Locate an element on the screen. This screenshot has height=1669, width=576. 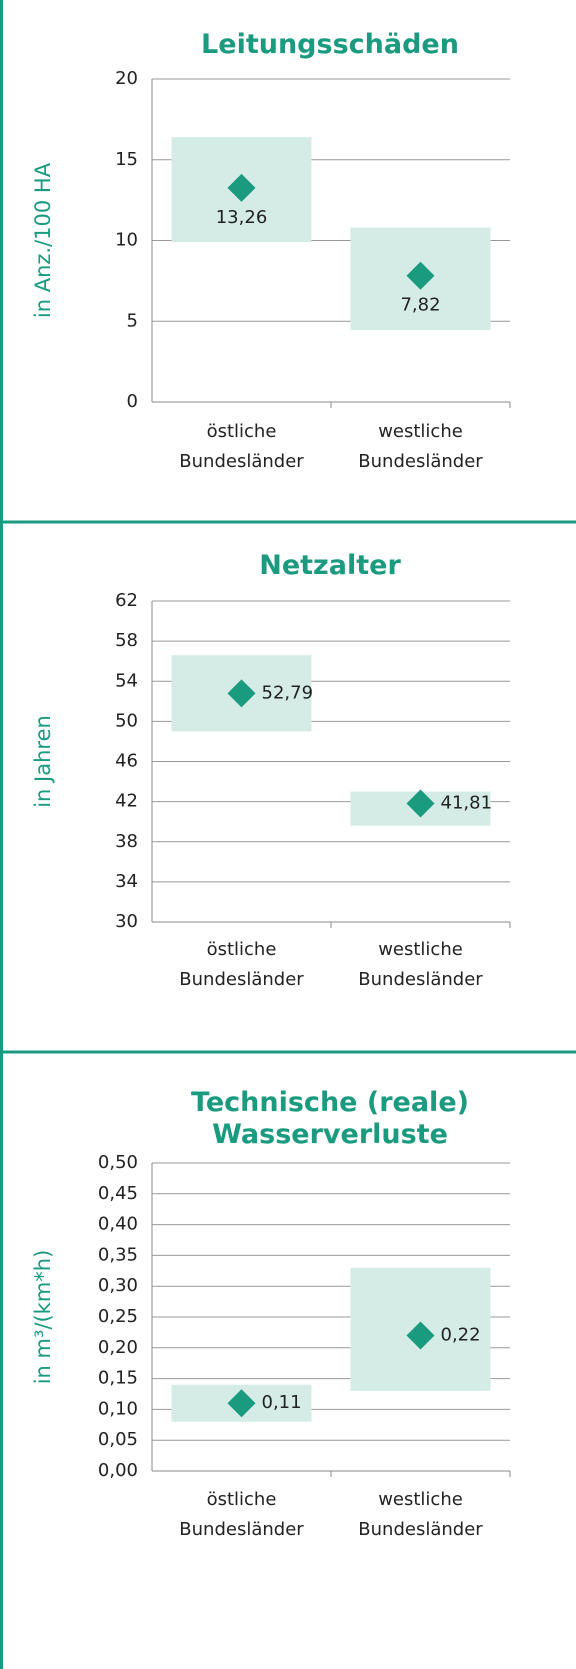
y-tick-label: 0 is located at coordinates (132, 401).